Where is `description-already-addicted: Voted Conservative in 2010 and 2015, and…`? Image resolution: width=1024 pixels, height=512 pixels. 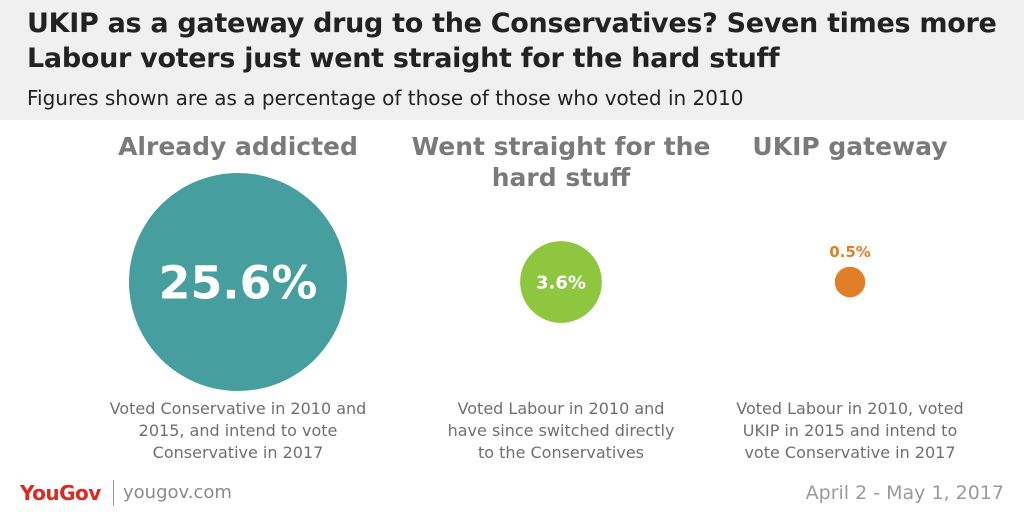 description-already-addicted: Voted Conservative in 2010 and 2015, and… is located at coordinates (238, 431).